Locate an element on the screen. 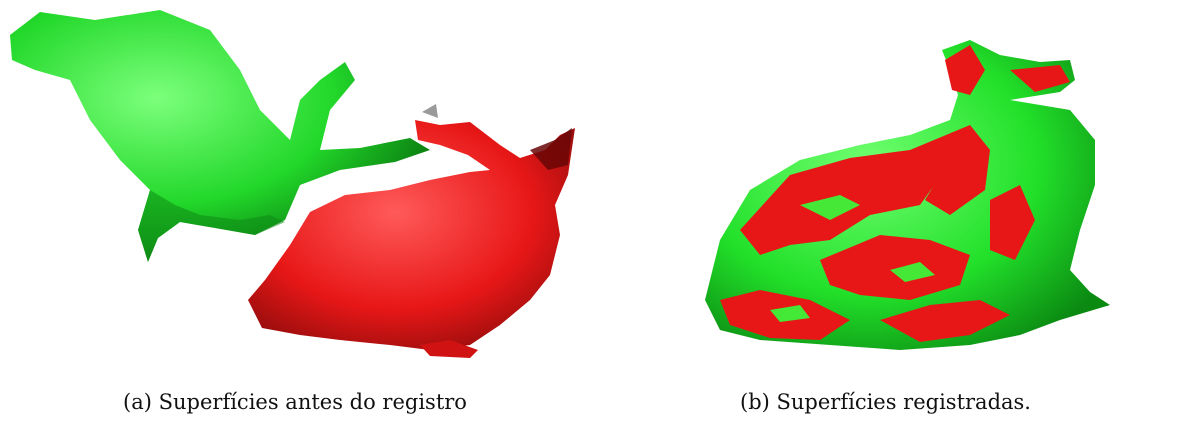 The width and height of the screenshot is (1181, 433). red-shadow is located at coordinates (551, 149).